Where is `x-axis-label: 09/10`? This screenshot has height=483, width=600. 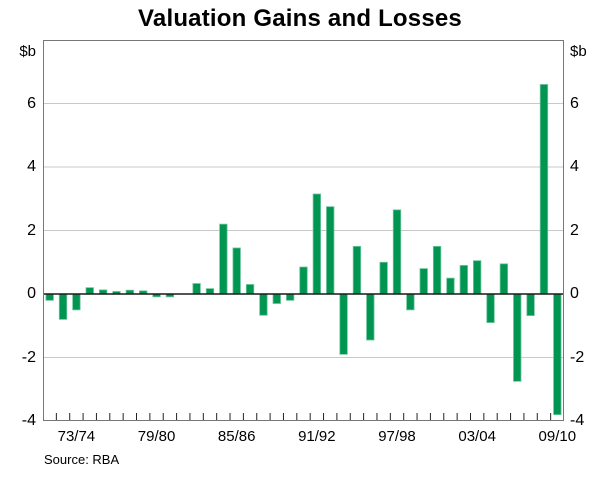 x-axis-label: 09/10 is located at coordinates (557, 436).